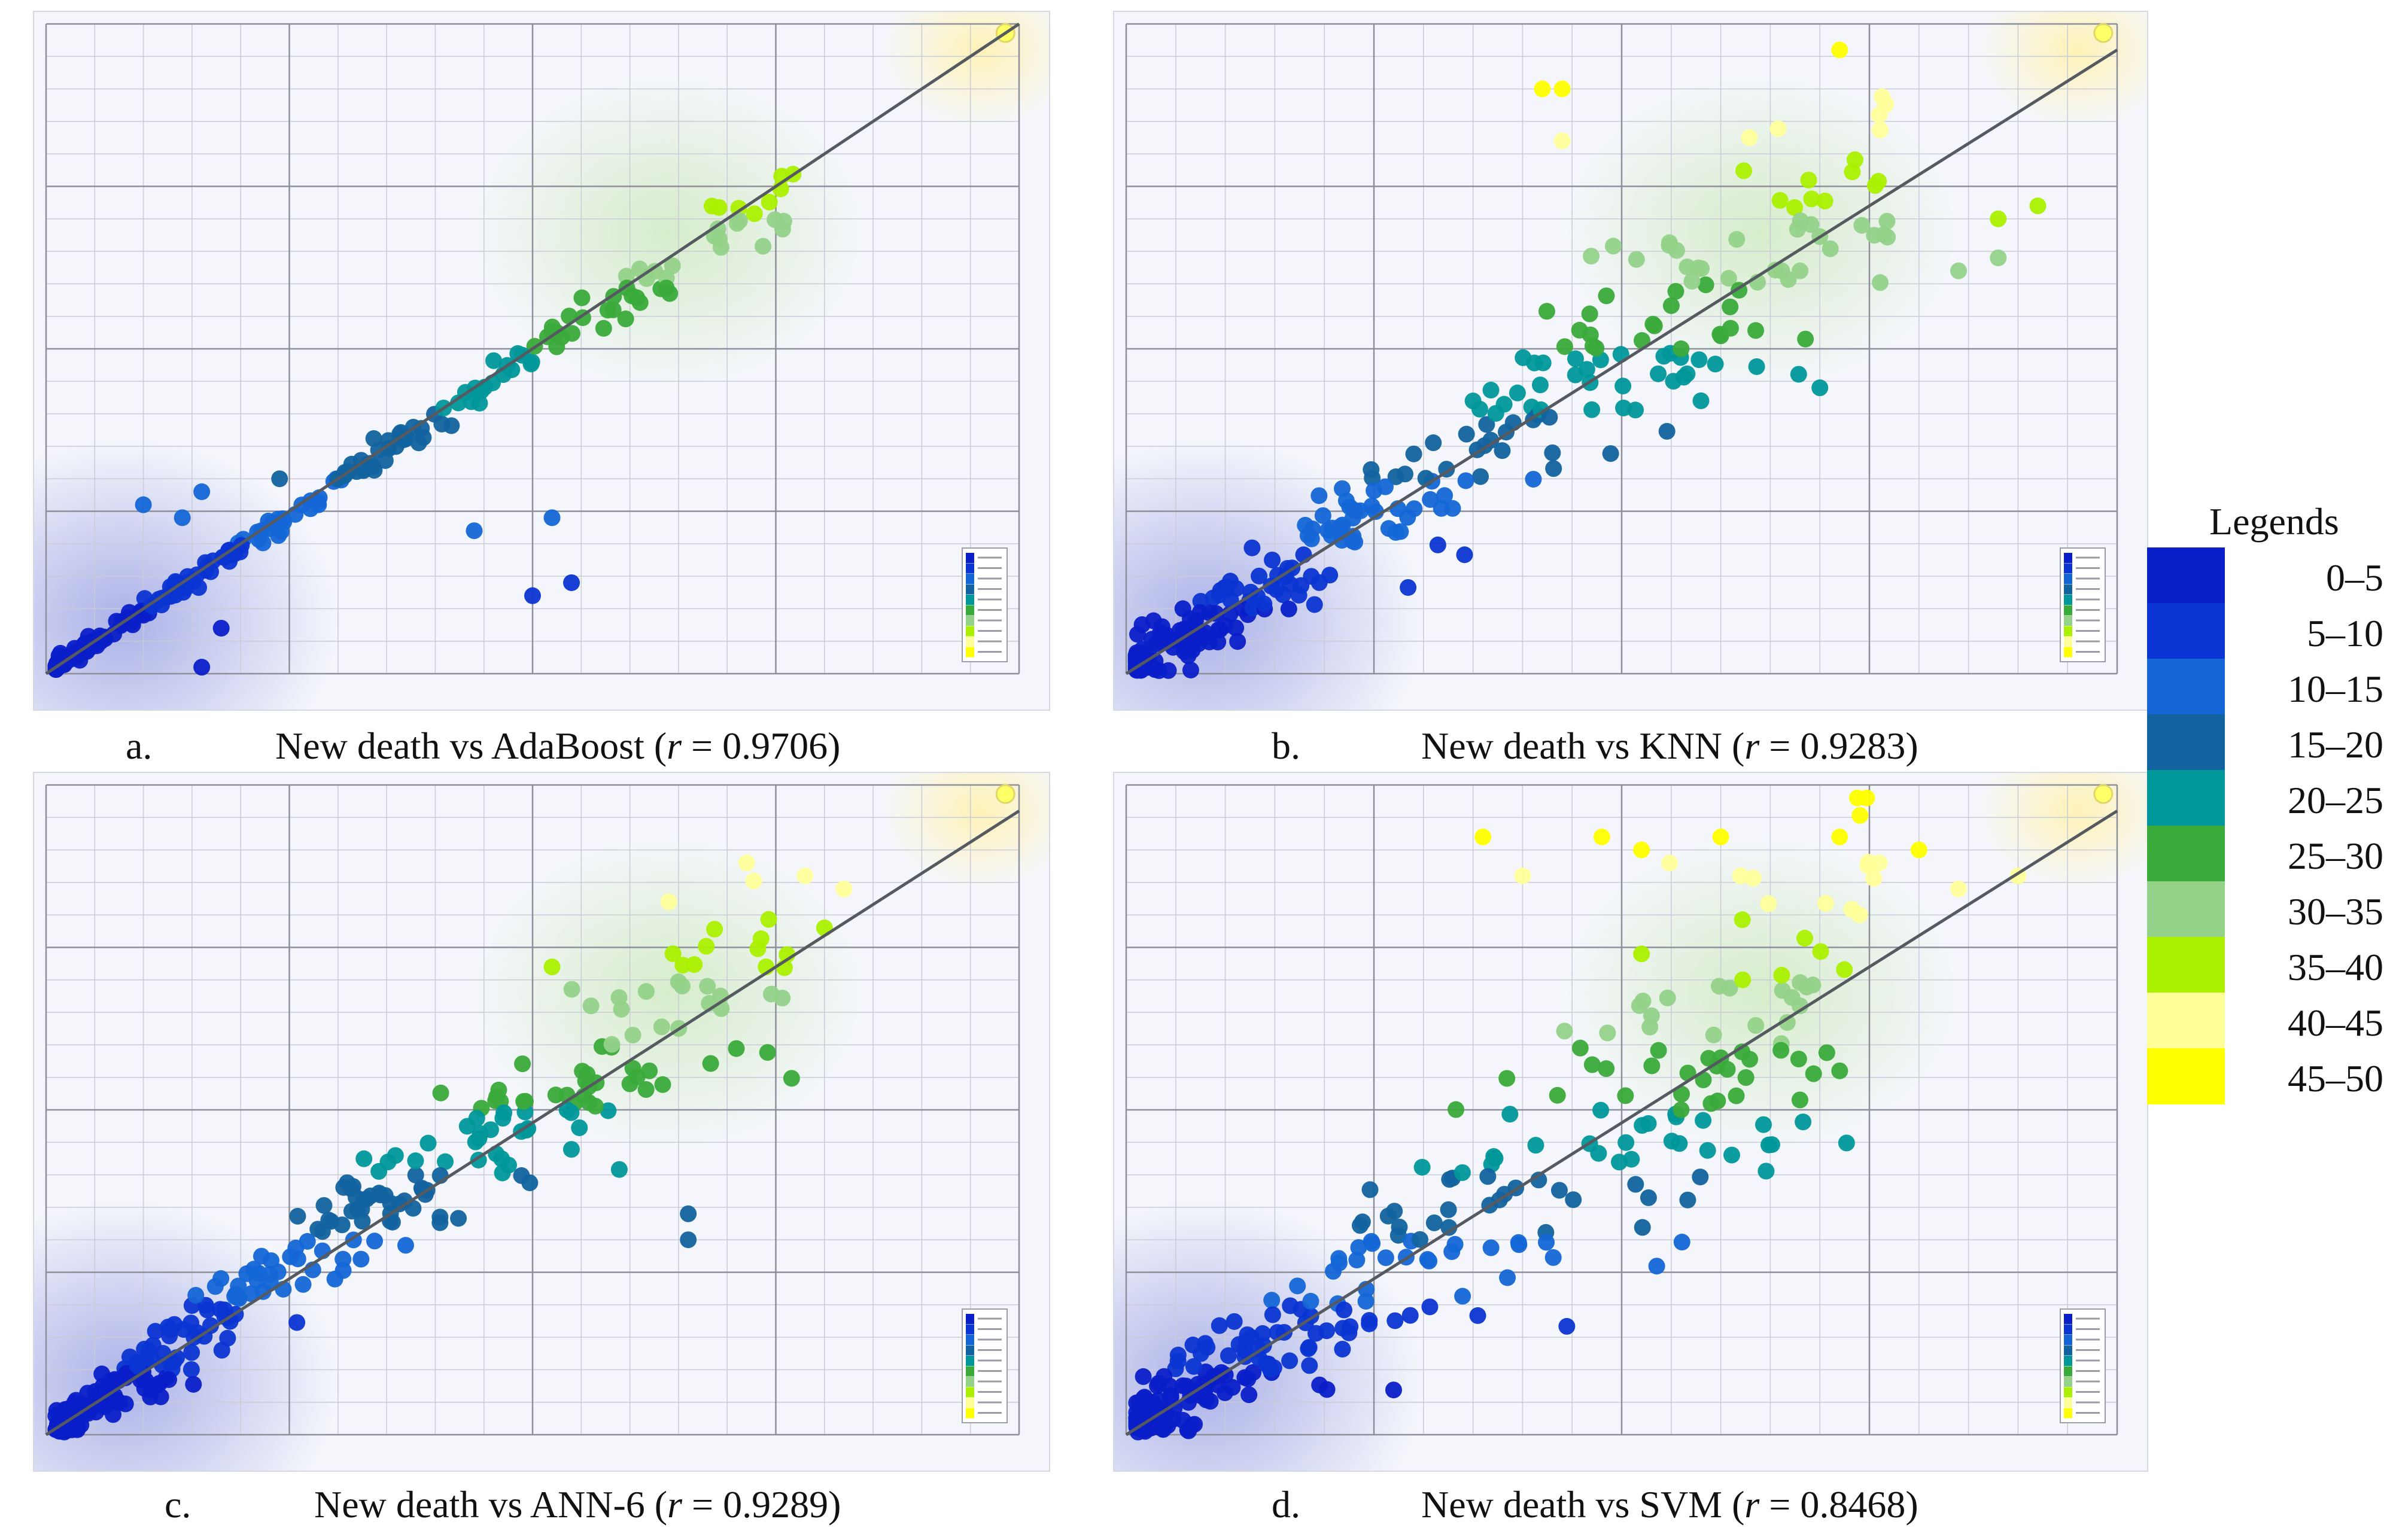  What do you see at coordinates (1752, 746) in the screenshot?
I see `caption-b-r: r` at bounding box center [1752, 746].